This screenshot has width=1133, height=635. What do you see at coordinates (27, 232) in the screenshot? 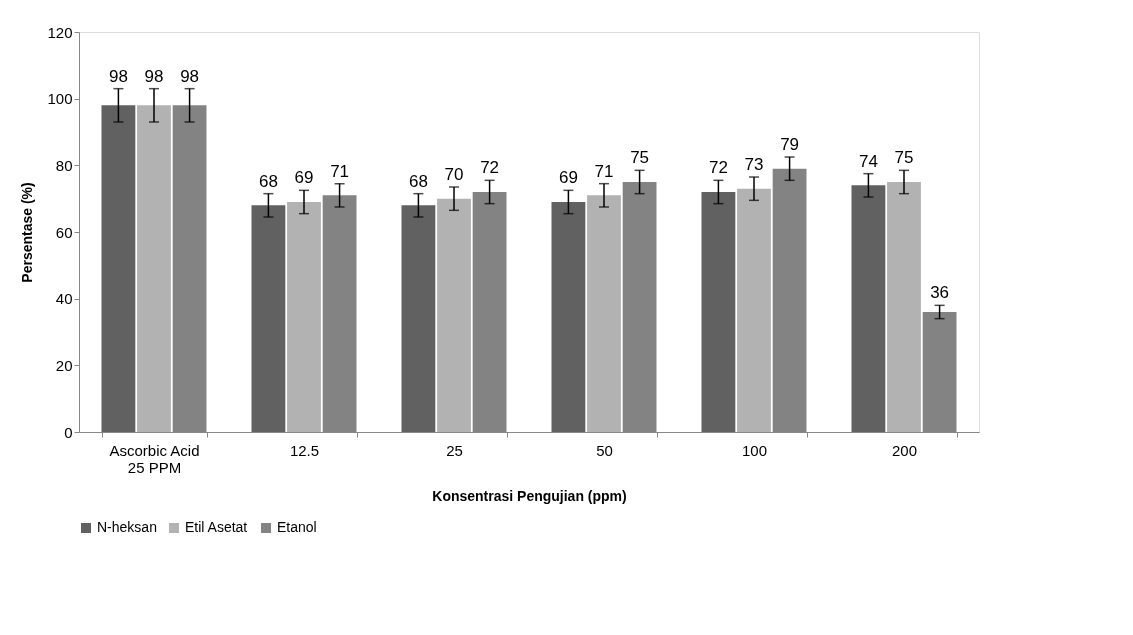
I see `y-axis-title: Persentase (%)` at bounding box center [27, 232].